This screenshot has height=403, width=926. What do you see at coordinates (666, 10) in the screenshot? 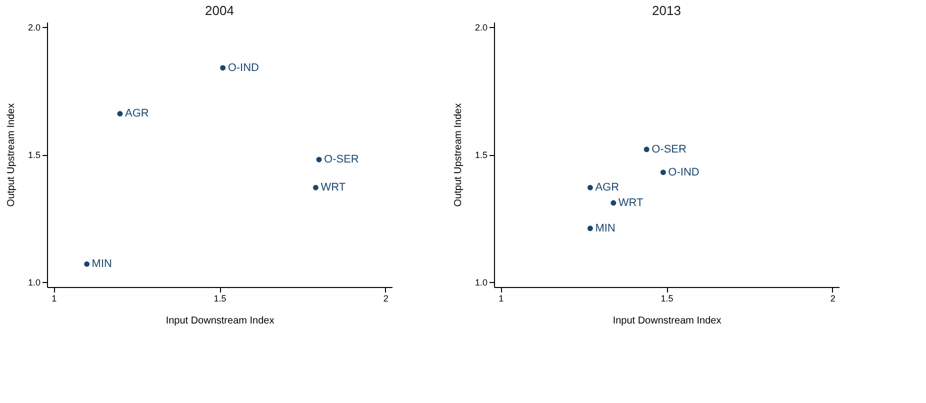
I see `chart-title: 2013` at bounding box center [666, 10].